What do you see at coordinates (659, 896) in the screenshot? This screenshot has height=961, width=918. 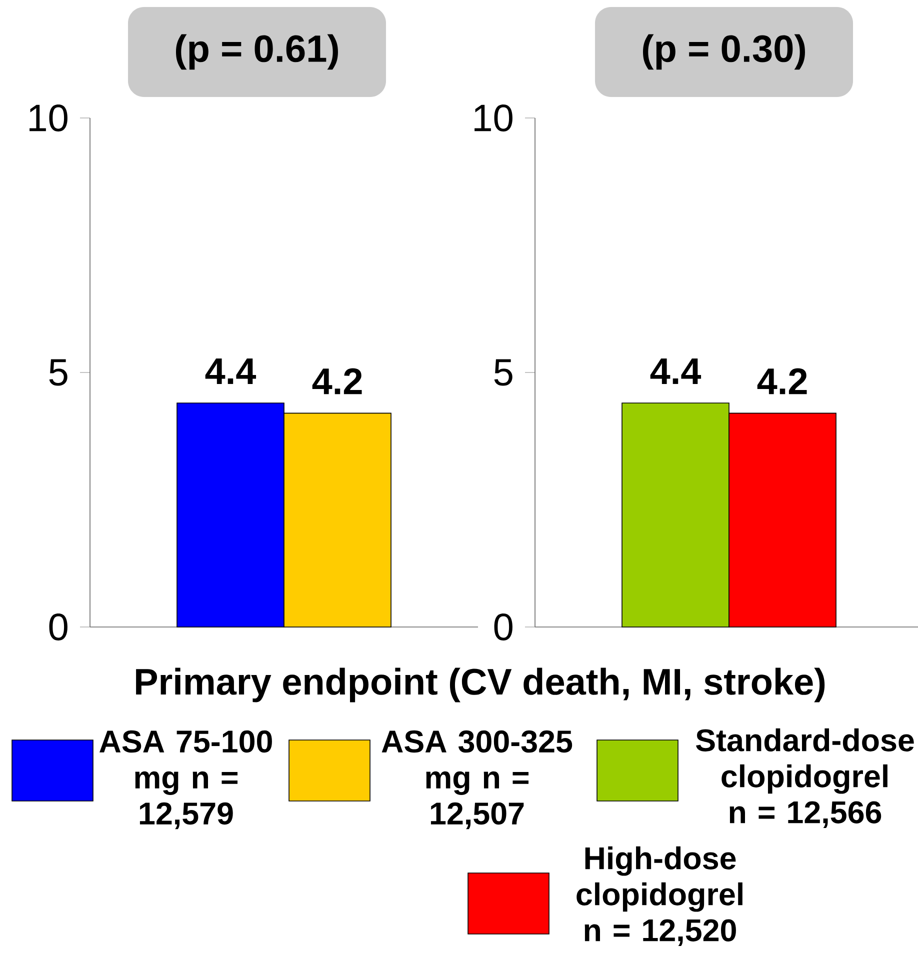 I see `legend-label: High-dose clopidogrel n = 12,520` at bounding box center [659, 896].